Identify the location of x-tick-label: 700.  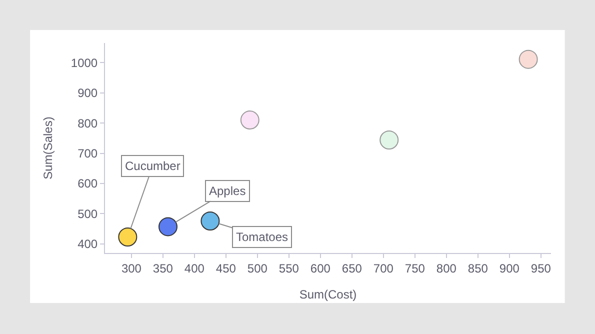
(383, 268).